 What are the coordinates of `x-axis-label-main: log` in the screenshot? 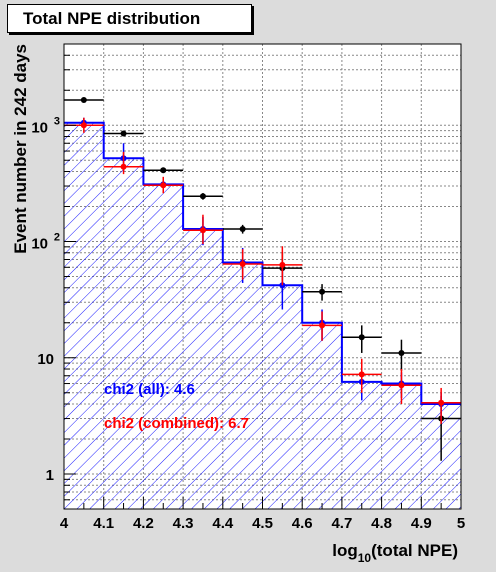 It's located at (345, 550).